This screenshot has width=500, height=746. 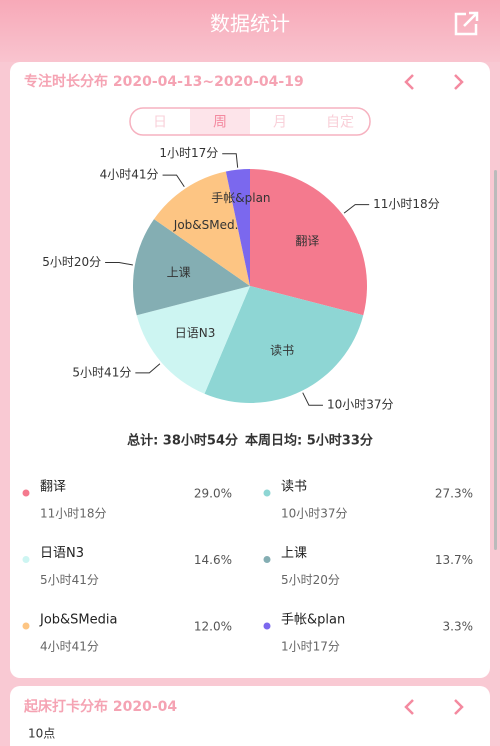 What do you see at coordinates (409, 82) in the screenshot?
I see `prev-button` at bounding box center [409, 82].